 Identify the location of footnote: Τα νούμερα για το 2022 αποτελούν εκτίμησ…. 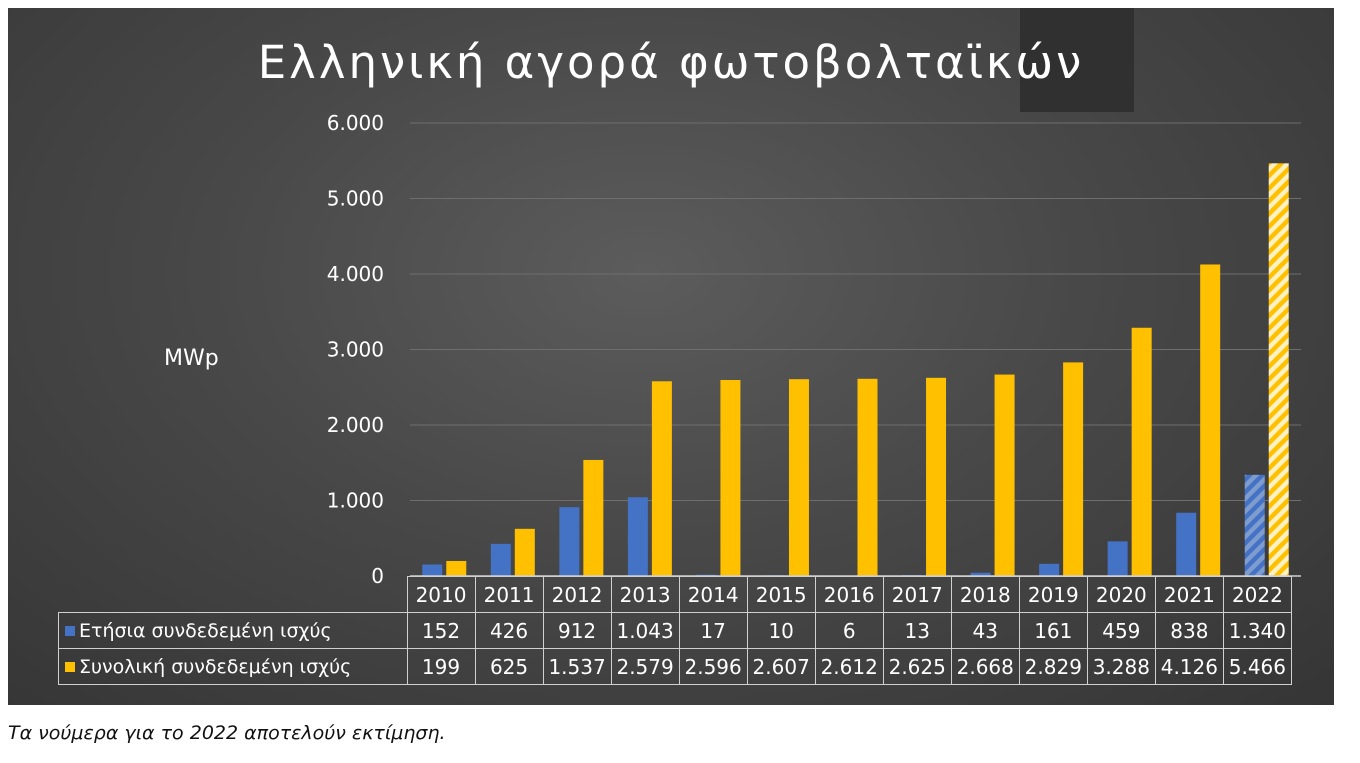
(227, 733).